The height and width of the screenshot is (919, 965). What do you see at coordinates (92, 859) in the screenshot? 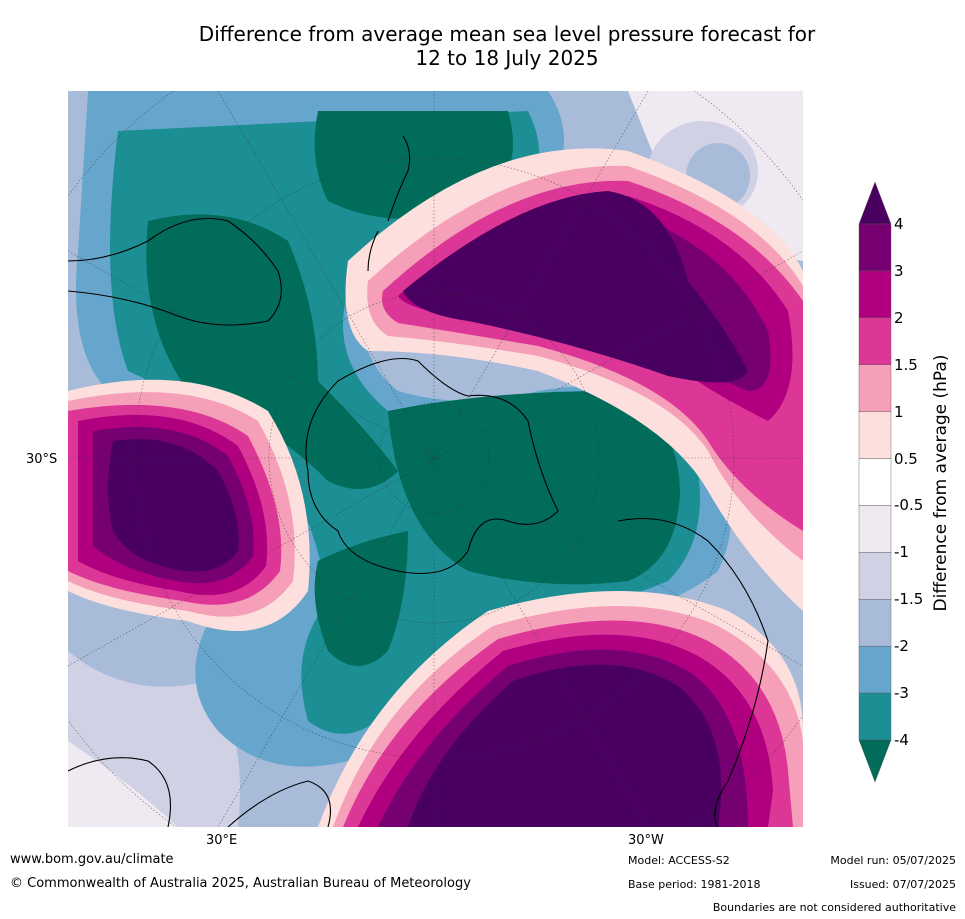
I see `website-link: www.bom.gov.au/climate` at bounding box center [92, 859].